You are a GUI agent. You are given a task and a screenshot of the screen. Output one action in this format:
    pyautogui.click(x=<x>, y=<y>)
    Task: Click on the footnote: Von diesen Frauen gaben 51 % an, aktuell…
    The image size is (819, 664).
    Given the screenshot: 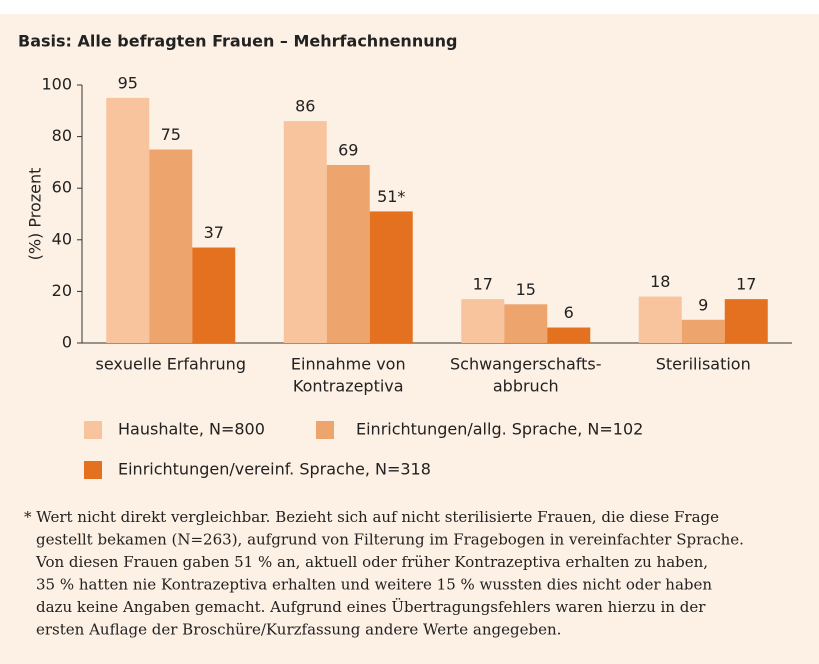 What is the action you would take?
    pyautogui.click(x=371, y=562)
    